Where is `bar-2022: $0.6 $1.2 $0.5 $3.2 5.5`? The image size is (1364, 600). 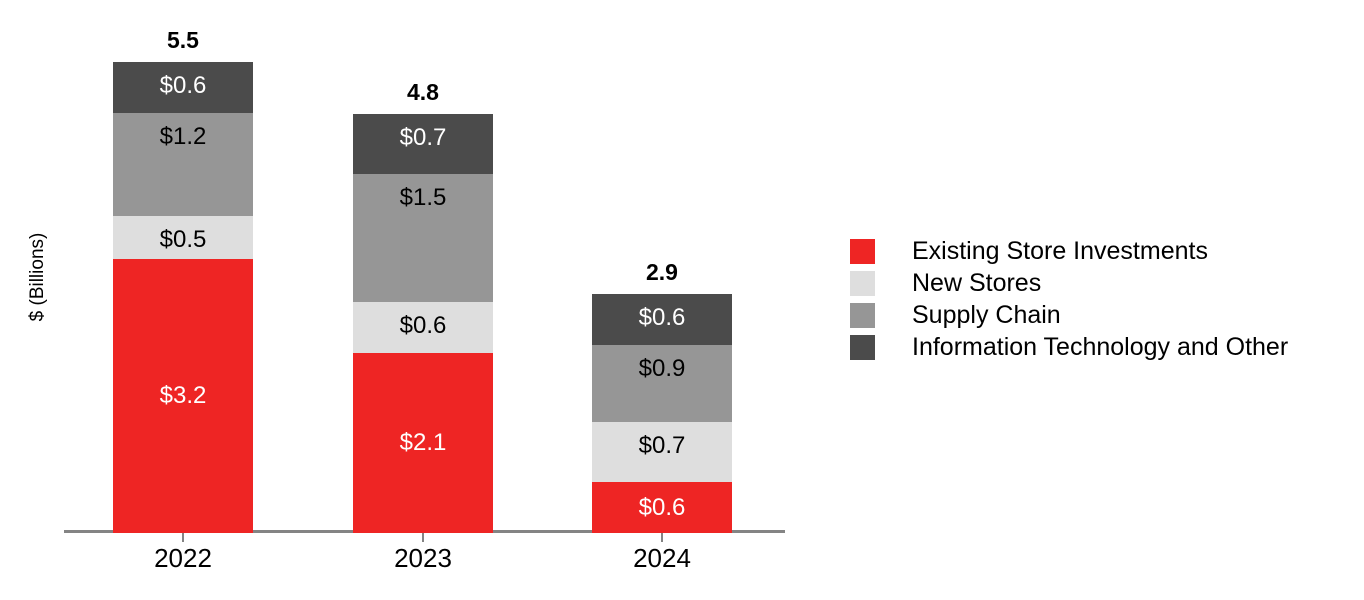
bar-2022: $0.6 $1.2 $0.5 $3.2 5.5 is located at coordinates (183, 281).